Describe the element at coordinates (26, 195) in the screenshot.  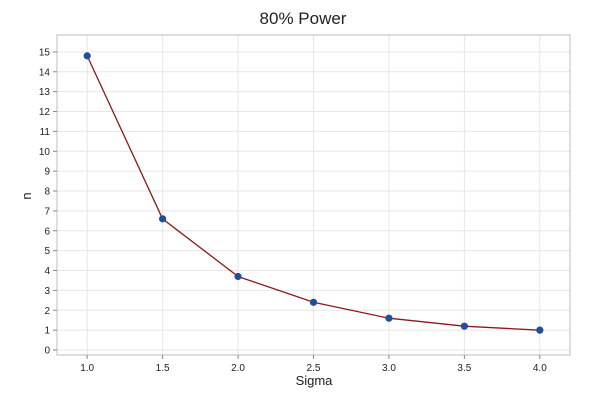
I see `y-axis-label: n` at that location.